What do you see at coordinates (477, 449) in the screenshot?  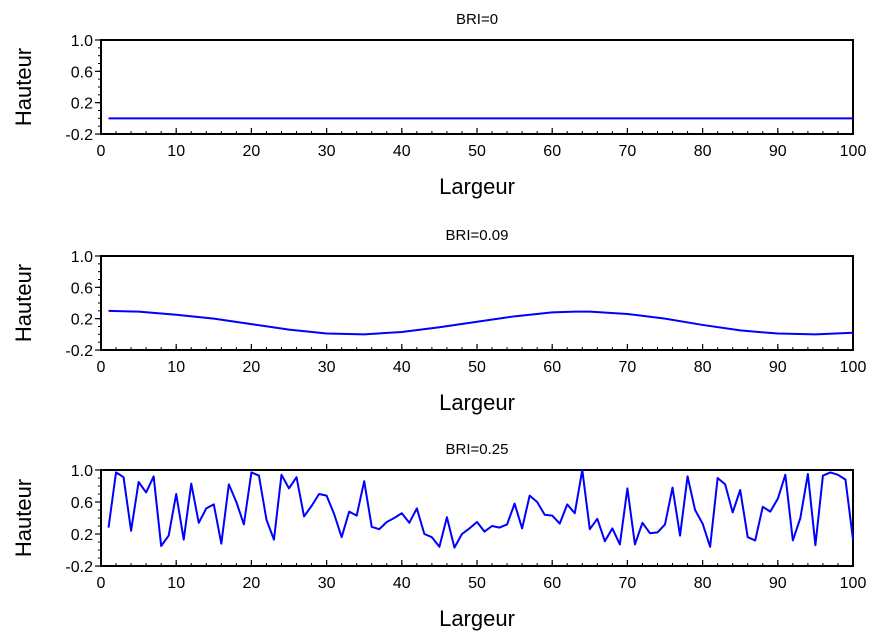 I see `chart-title: BRI=0.25` at bounding box center [477, 449].